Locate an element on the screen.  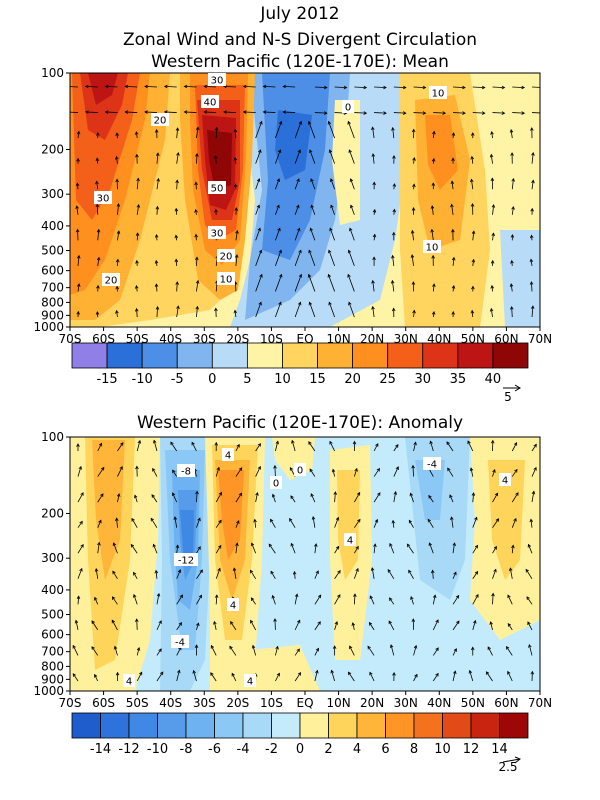
x-tick-label: 50N is located at coordinates (473, 703).